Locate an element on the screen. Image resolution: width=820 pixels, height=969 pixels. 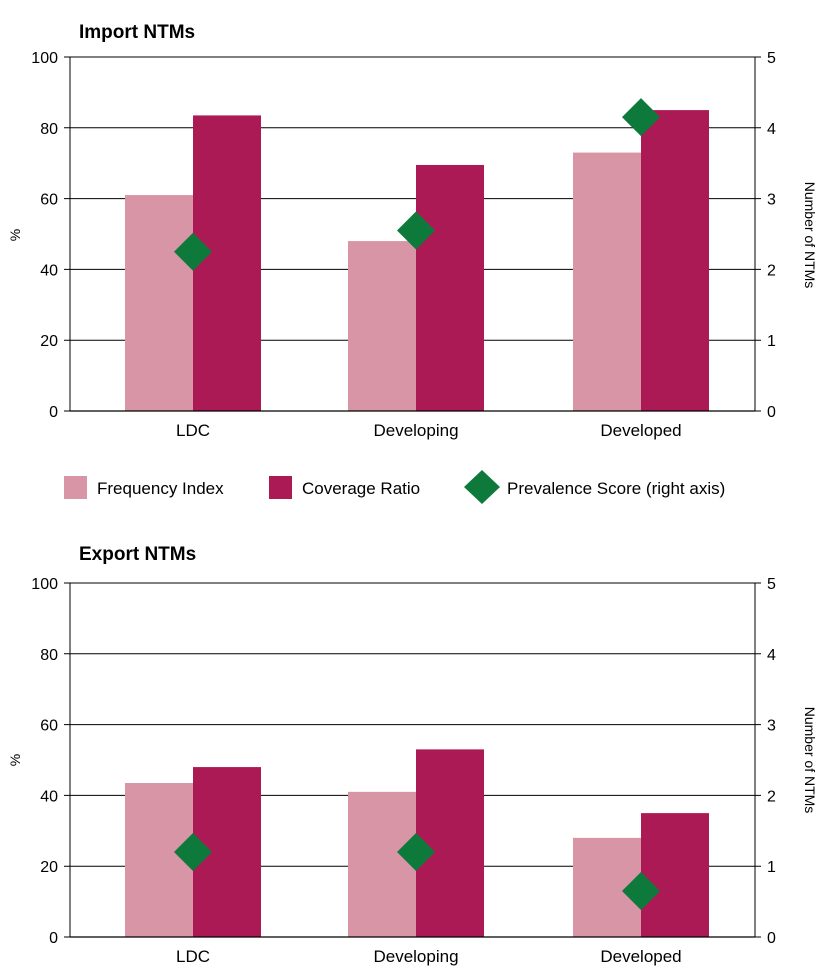
export-prevalence-markers is located at coordinates (417, 871).